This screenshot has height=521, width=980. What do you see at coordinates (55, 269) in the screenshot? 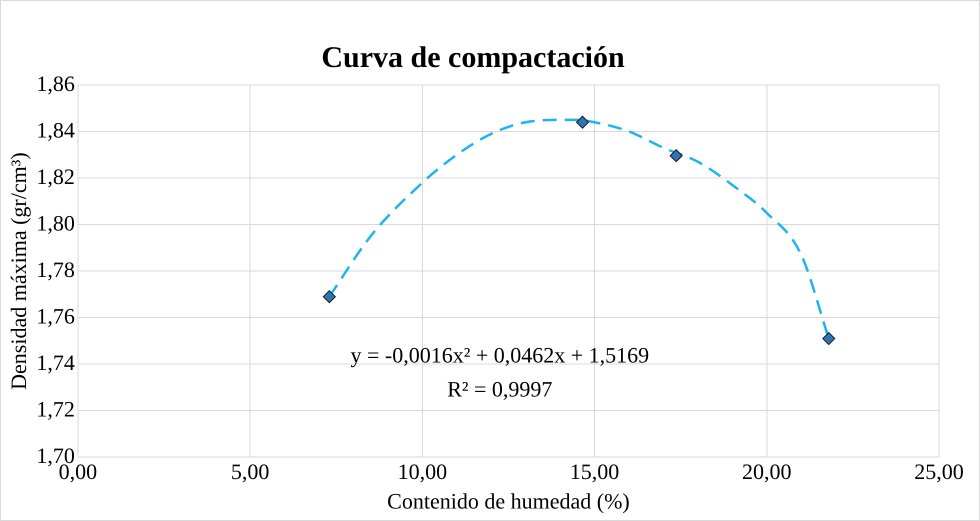
I see `y-tick-label: 1,78` at bounding box center [55, 269].